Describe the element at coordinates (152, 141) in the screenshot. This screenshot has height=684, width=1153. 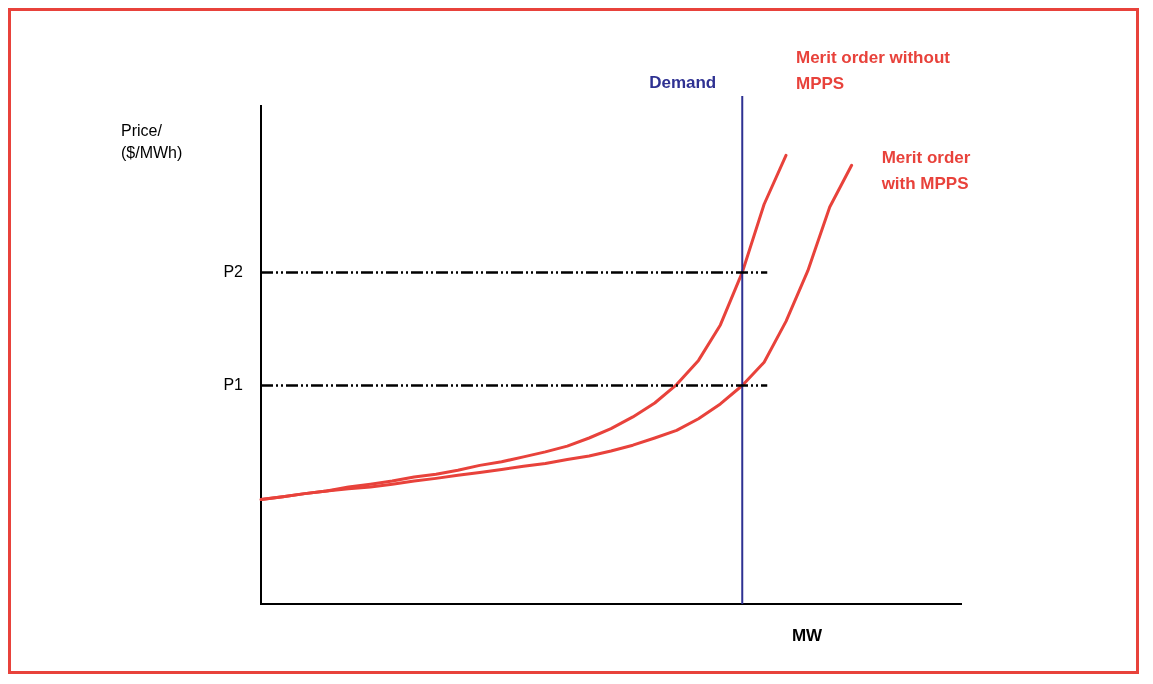
I see `y-axis-title: Price/ ($/MWh)` at that location.